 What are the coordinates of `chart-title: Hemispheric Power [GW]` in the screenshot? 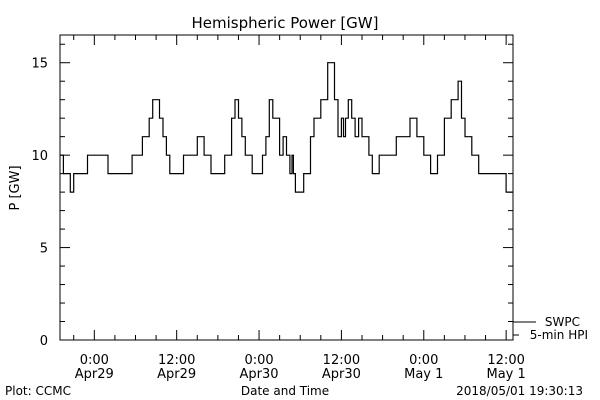 It's located at (285, 23).